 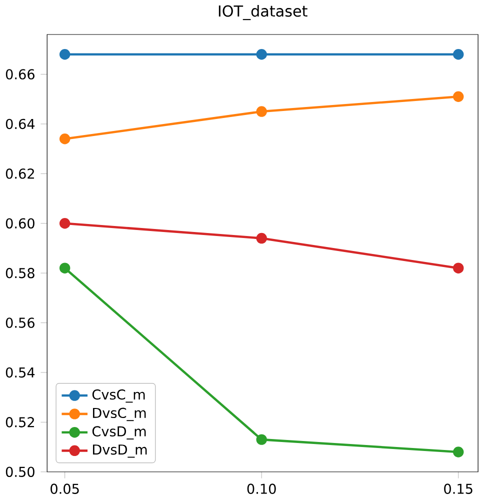 What do you see at coordinates (20, 372) in the screenshot?
I see `y-tick-label: 0.54` at bounding box center [20, 372].